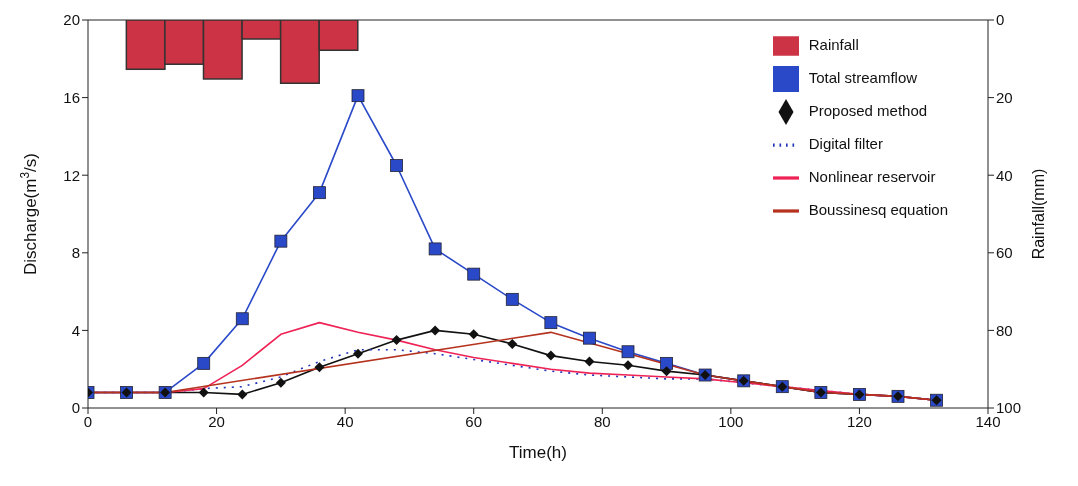 This screenshot has height=486, width=1078. Describe the element at coordinates (845, 143) in the screenshot. I see `legend-label: Digital filter` at that location.